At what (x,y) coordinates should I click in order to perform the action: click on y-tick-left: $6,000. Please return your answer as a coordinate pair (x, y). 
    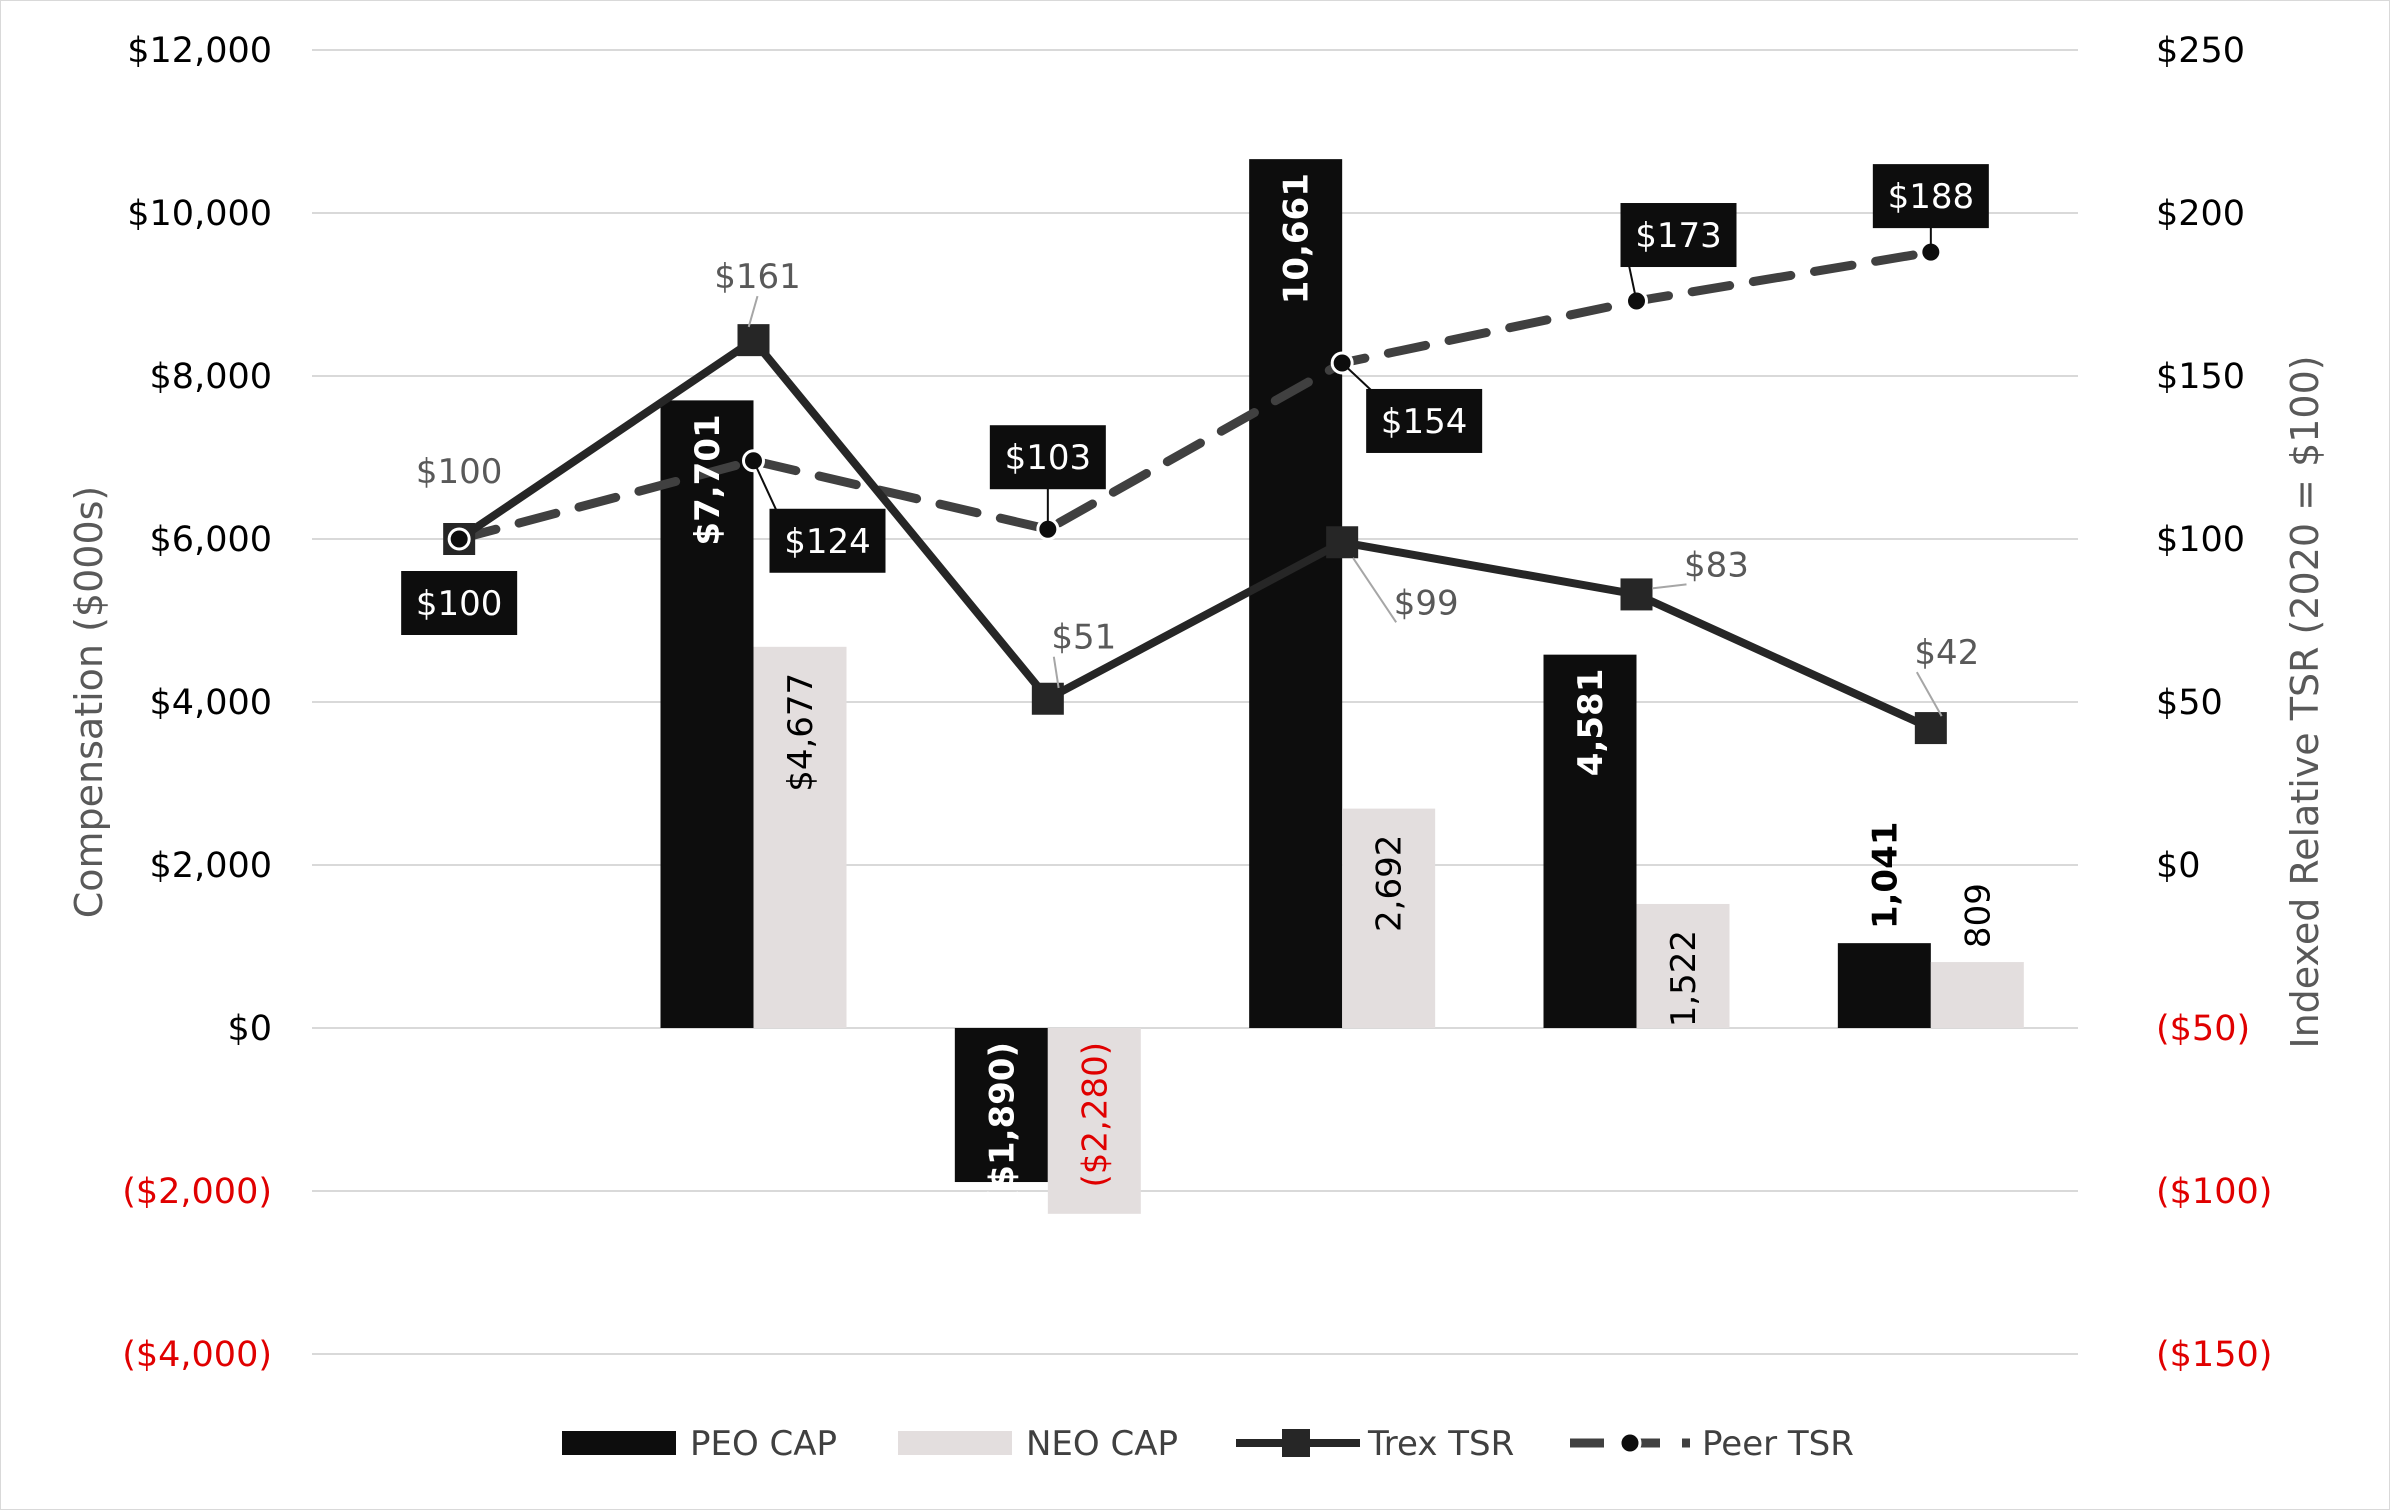
    Looking at the image, I should click on (211, 540).